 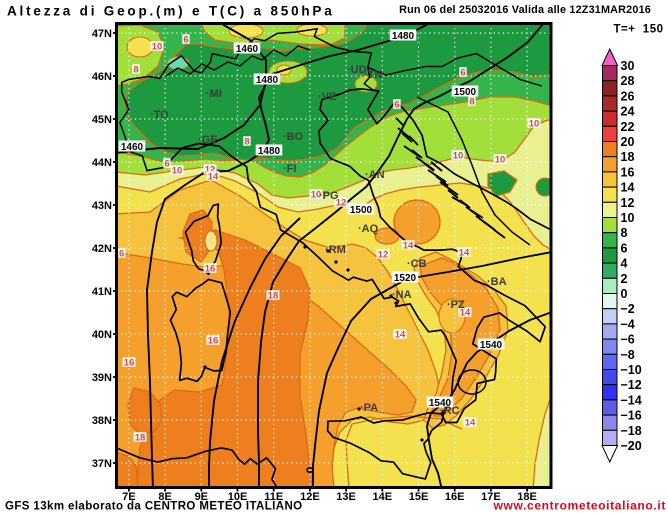 What do you see at coordinates (289, 169) in the screenshot?
I see `svg-text: ·FI` at bounding box center [289, 169].